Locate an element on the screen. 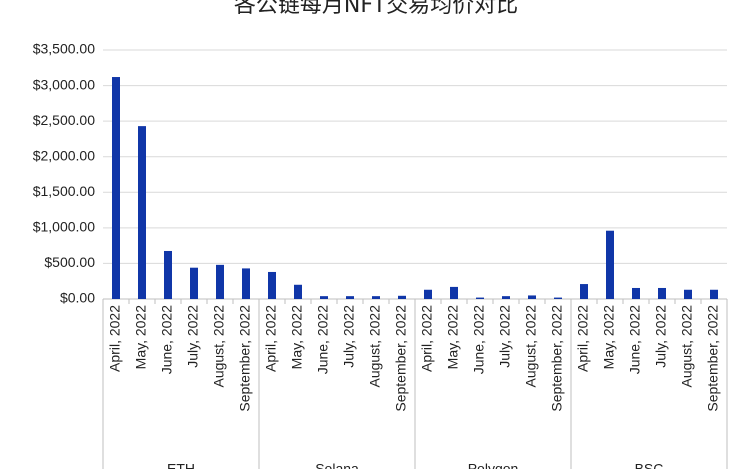 This screenshot has width=752, height=469. y-tick-label: $3,000.00 is located at coordinates (64, 84).